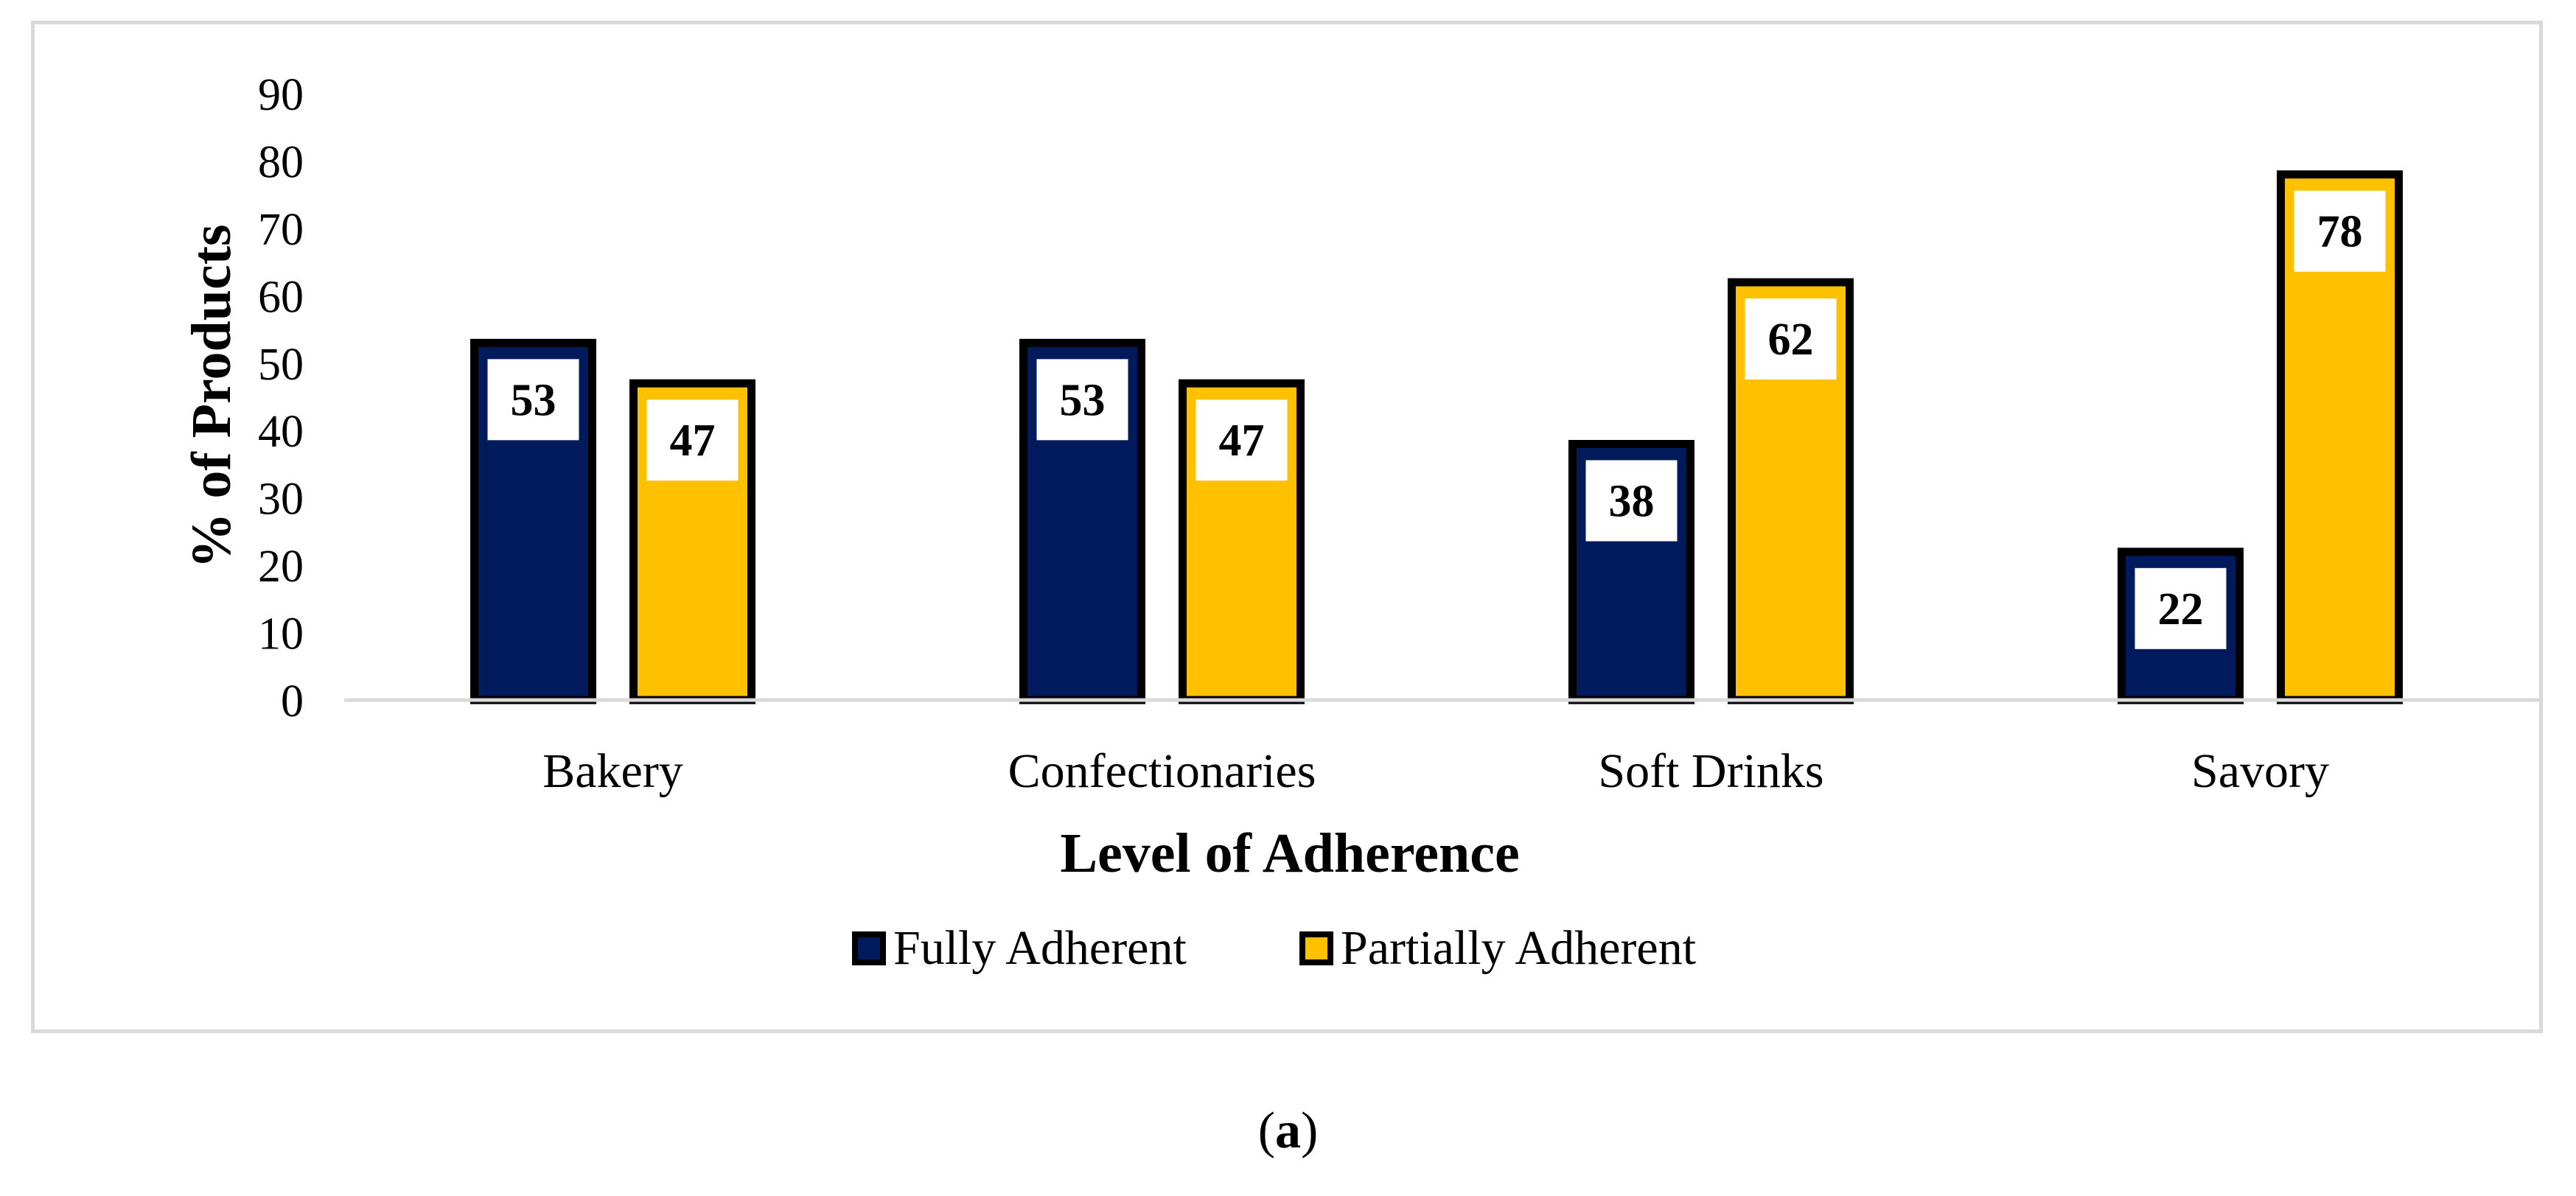  Describe the element at coordinates (281, 365) in the screenshot. I see `y-tick-label: 50` at that location.